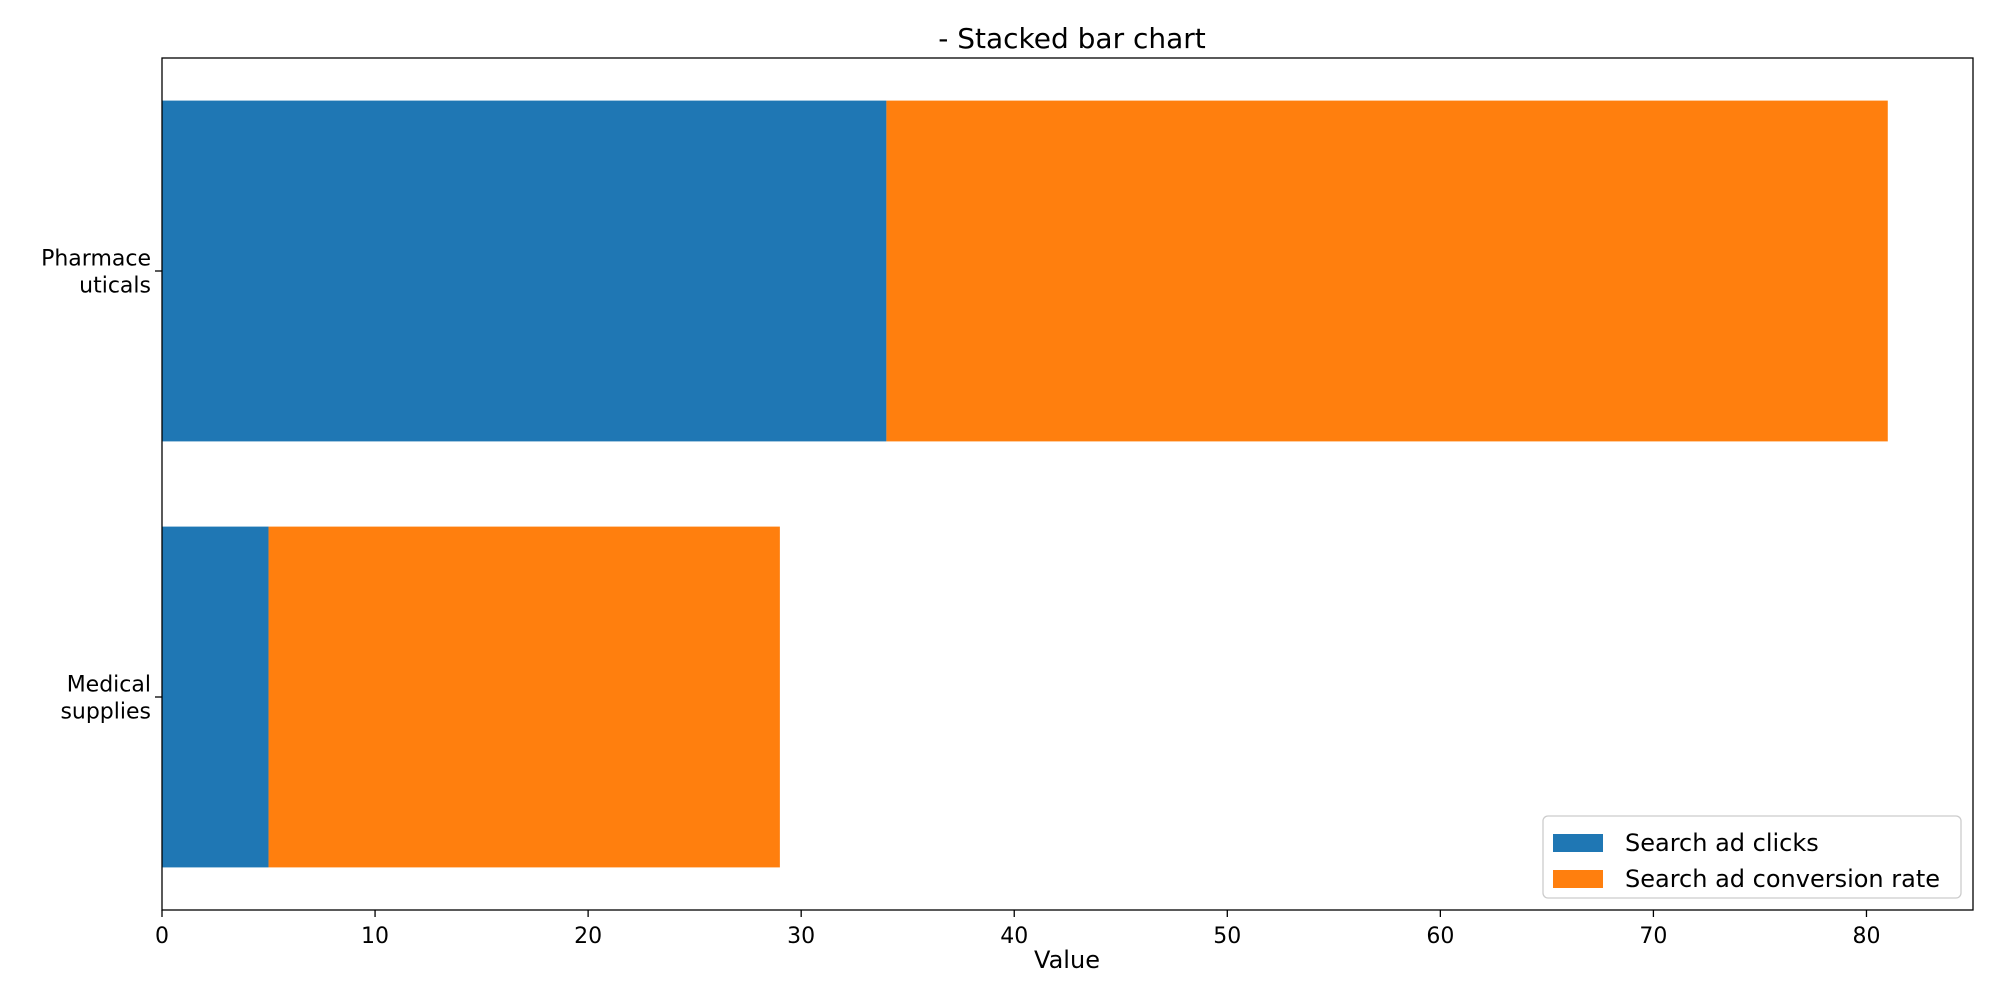 This screenshot has height=1000, width=2000. What do you see at coordinates (1653, 936) in the screenshot?
I see `x-tick-label-70: 70` at bounding box center [1653, 936].